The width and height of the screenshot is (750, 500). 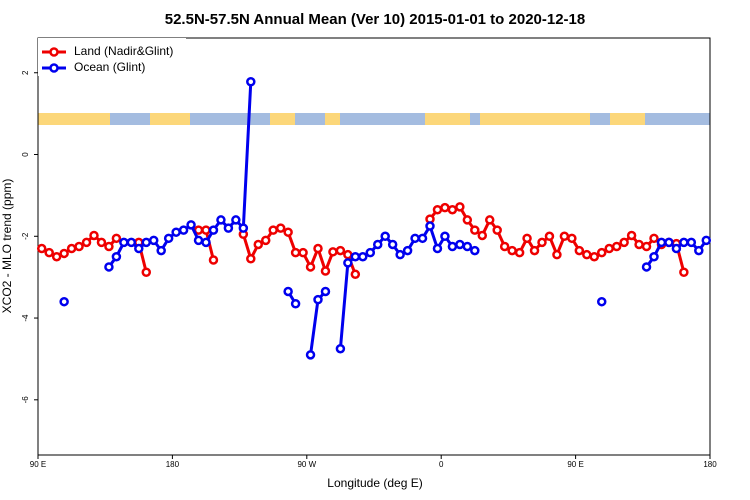 I want to click on y-tick-label: 2, so click(x=25, y=72).